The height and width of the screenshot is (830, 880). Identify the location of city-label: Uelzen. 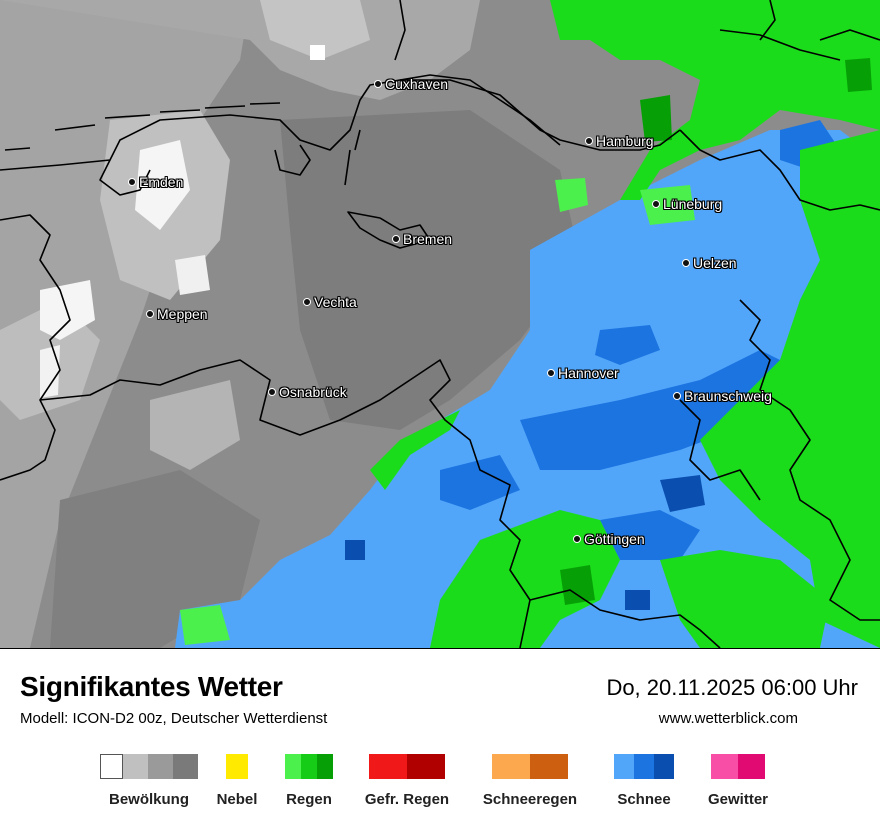
(715, 263).